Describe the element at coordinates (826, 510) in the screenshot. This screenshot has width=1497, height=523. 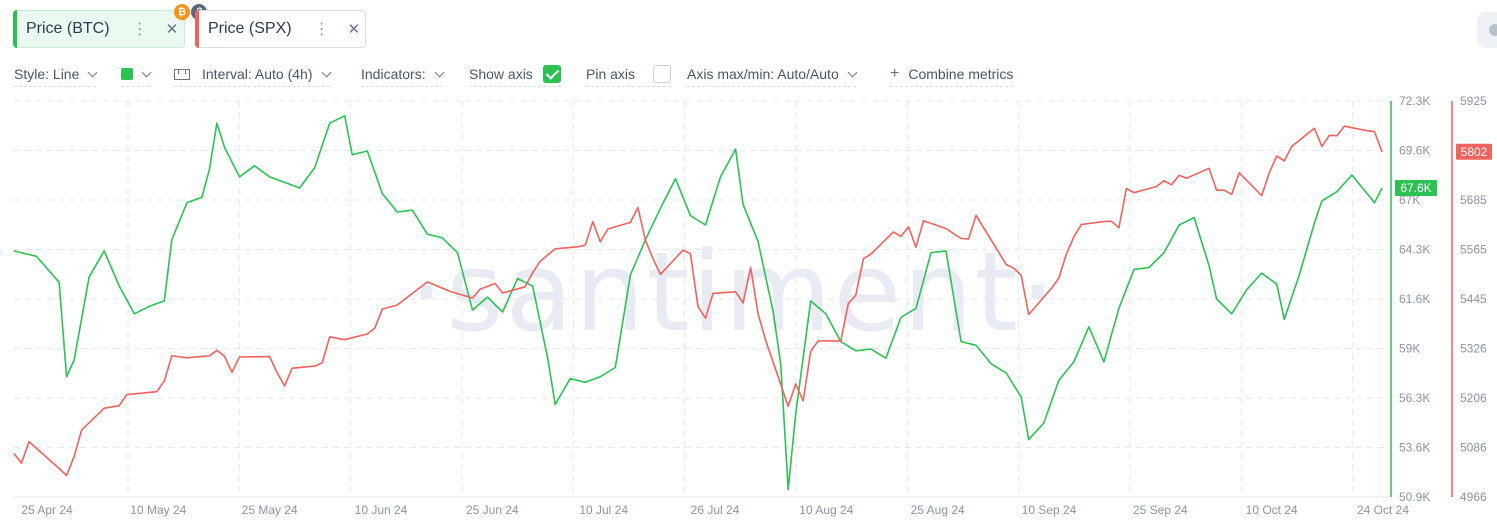
I see `x-tick-label: 10 Aug 24` at that location.